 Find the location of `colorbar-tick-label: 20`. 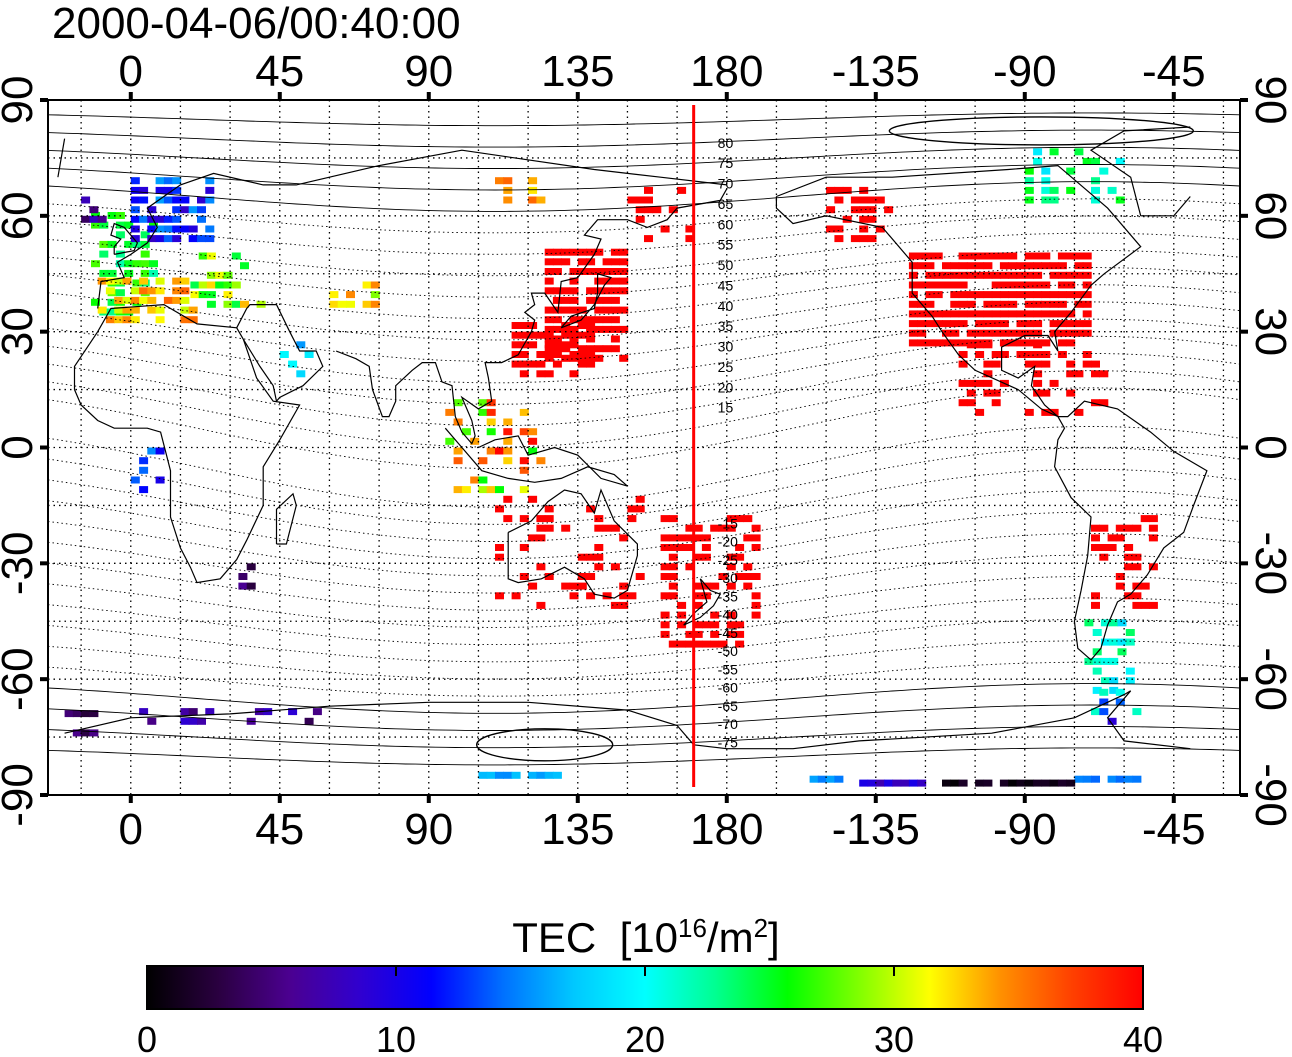

colorbar-tick-label: 20 is located at coordinates (645, 1038).